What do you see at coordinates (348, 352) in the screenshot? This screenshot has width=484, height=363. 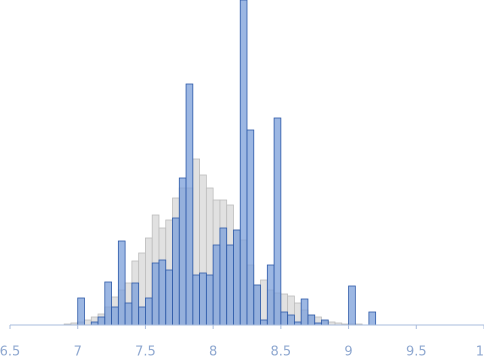 I see `x-tick-label: 9` at bounding box center [348, 352].